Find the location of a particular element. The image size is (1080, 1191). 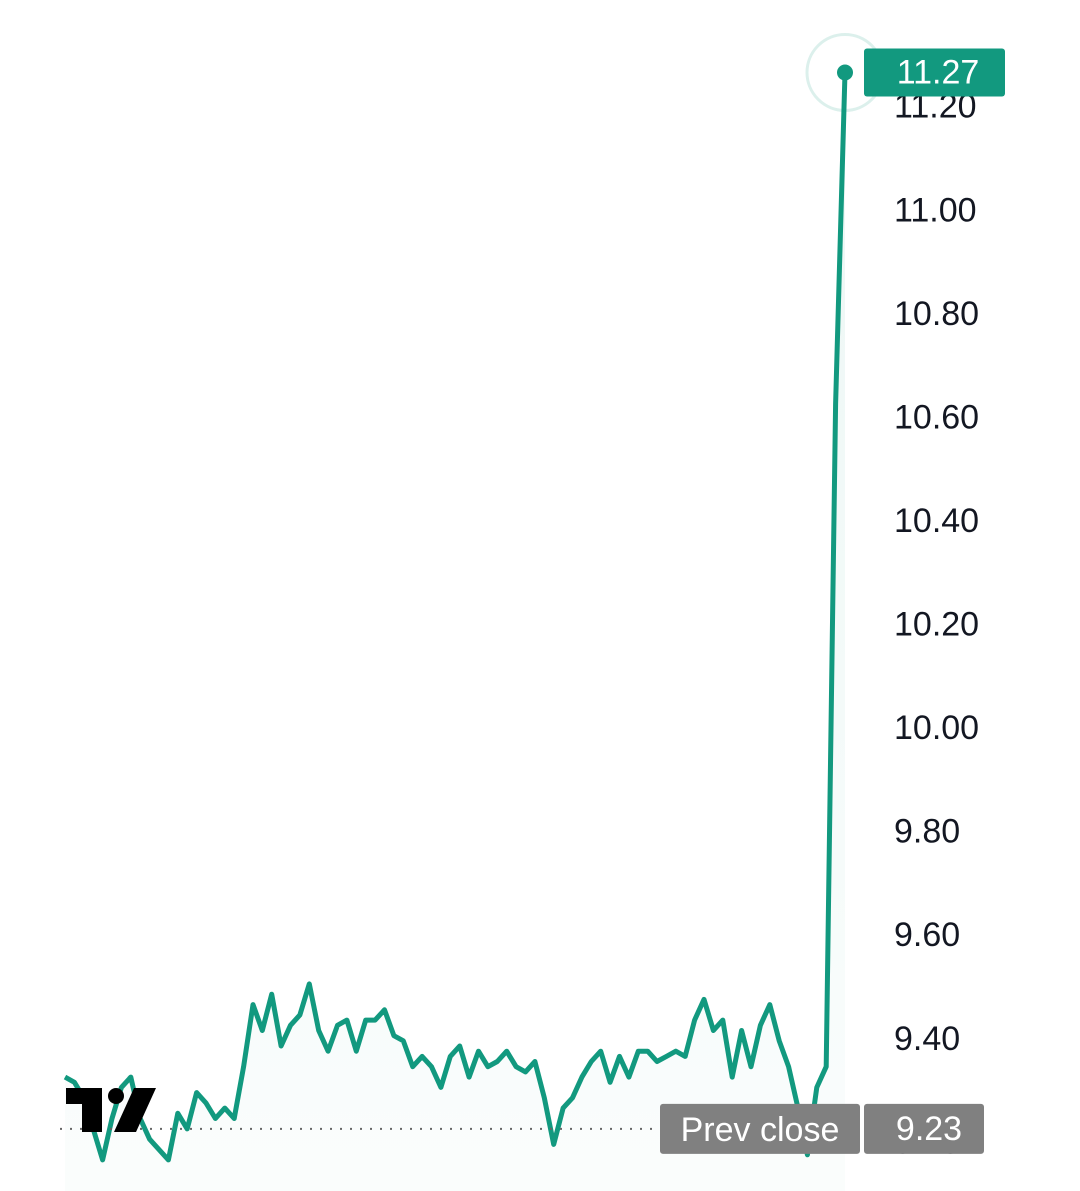

prev-close-badge is located at coordinates (760, 1128).